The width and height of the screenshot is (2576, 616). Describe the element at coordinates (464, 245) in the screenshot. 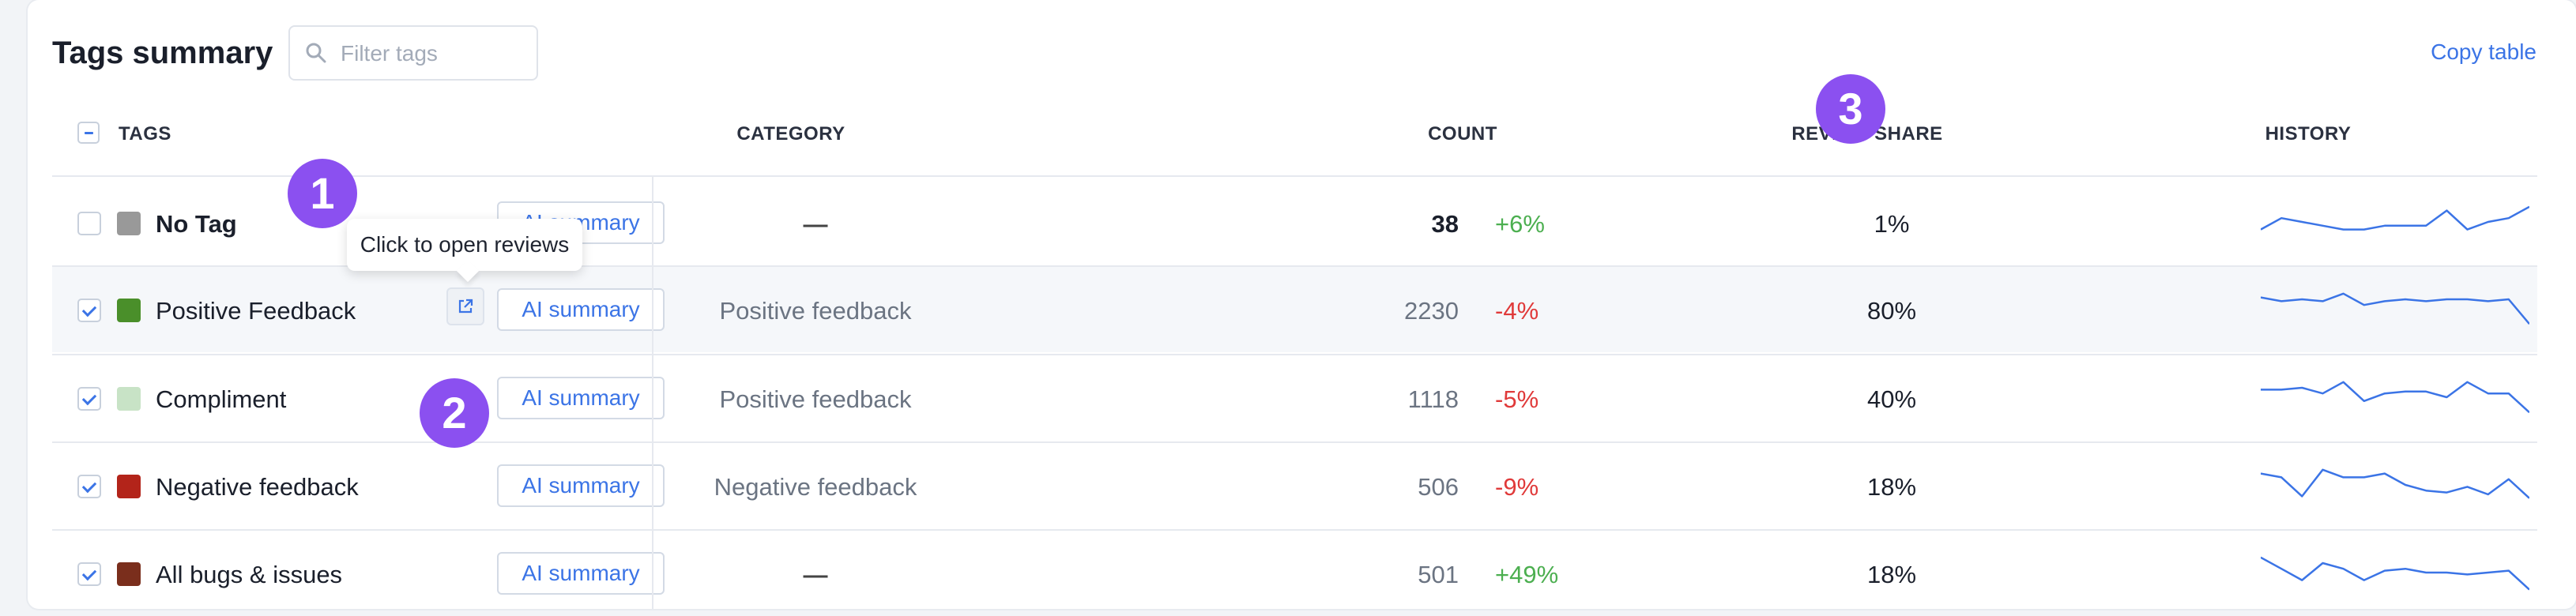

I see `open-reviews-tooltip: Click to open reviews` at that location.